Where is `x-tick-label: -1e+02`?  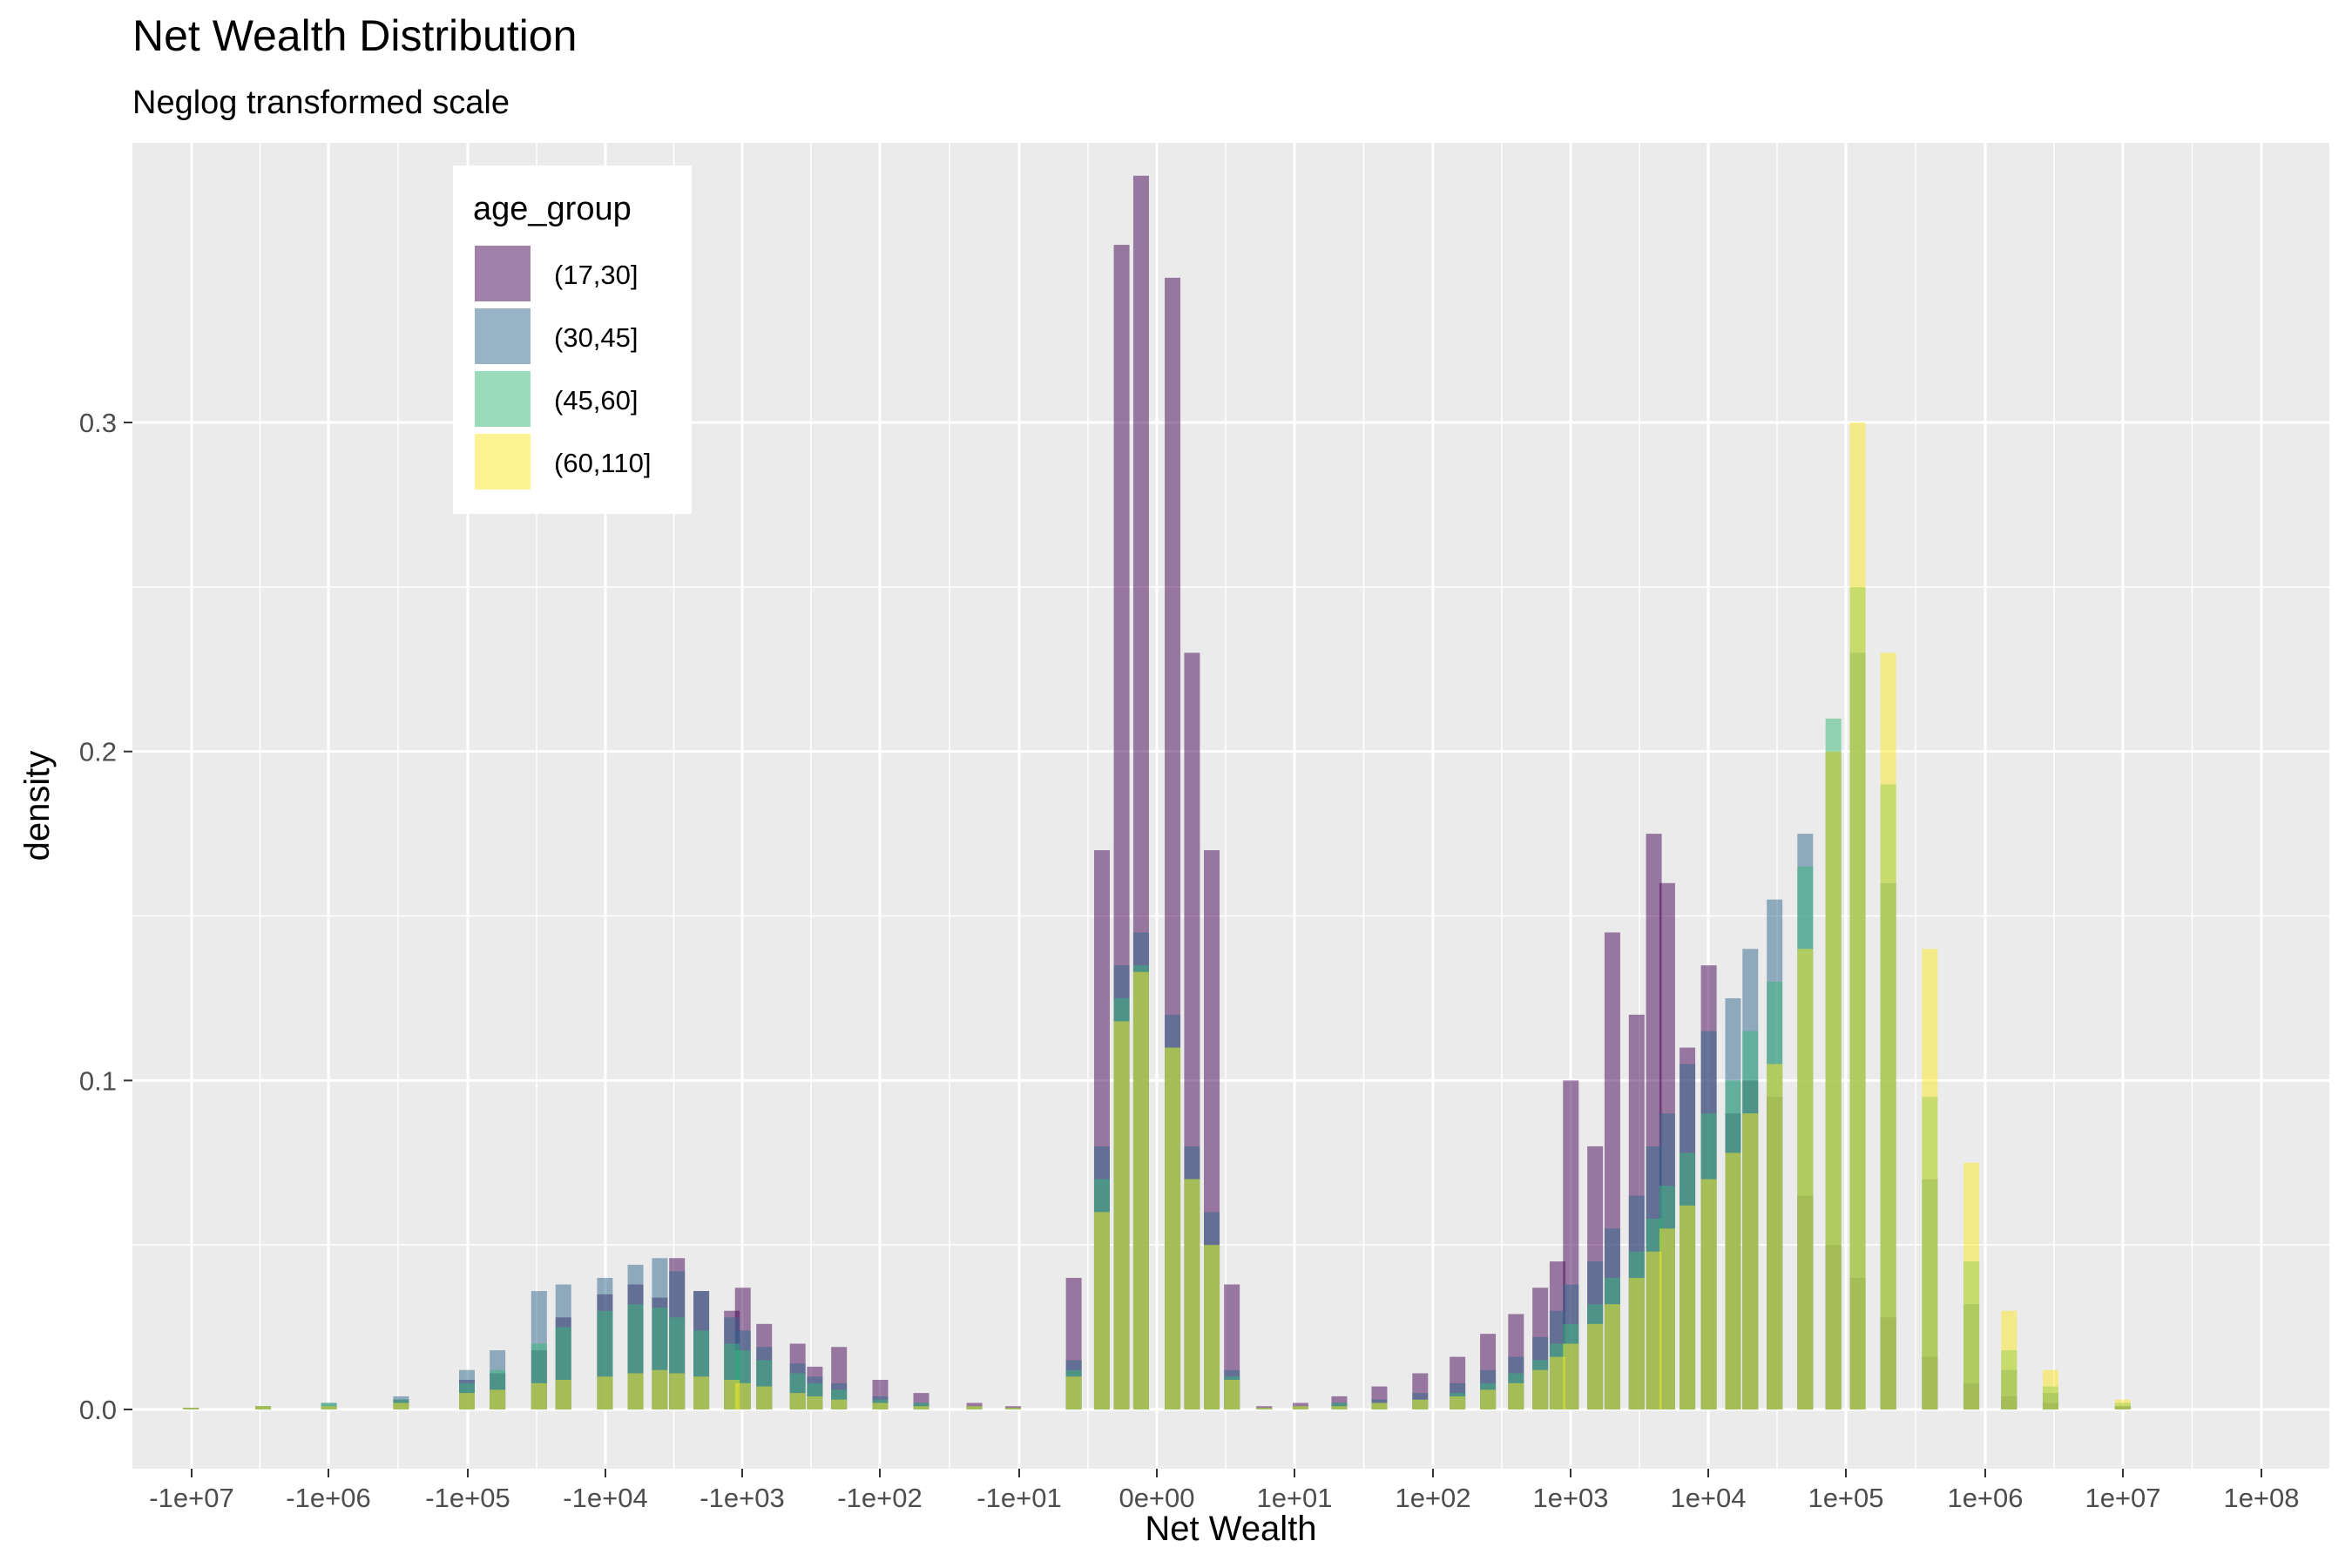 x-tick-label: -1e+02 is located at coordinates (879, 1498).